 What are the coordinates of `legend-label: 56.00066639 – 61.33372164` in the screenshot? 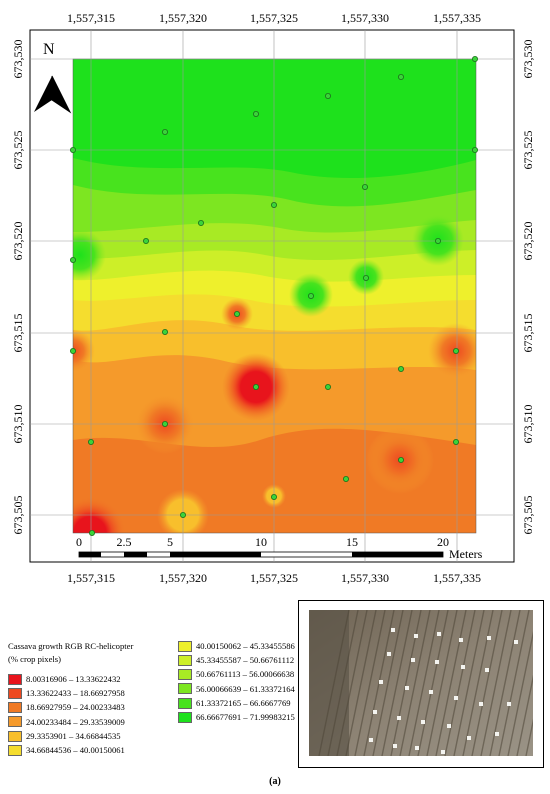 It's located at (245, 688).